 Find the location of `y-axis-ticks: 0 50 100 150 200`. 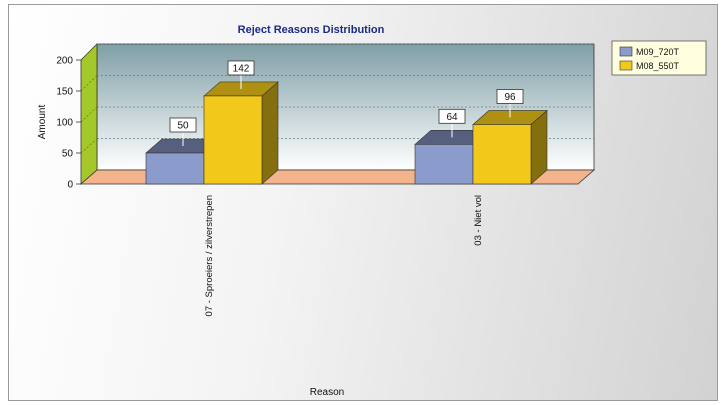

y-axis-ticks: 0 50 100 150 200 is located at coordinates (68, 123).